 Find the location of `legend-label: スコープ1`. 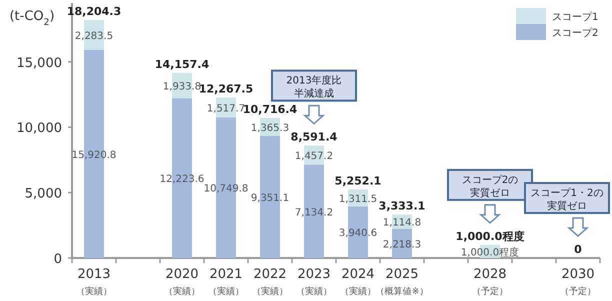

legend-label: スコープ1 is located at coordinates (575, 17).